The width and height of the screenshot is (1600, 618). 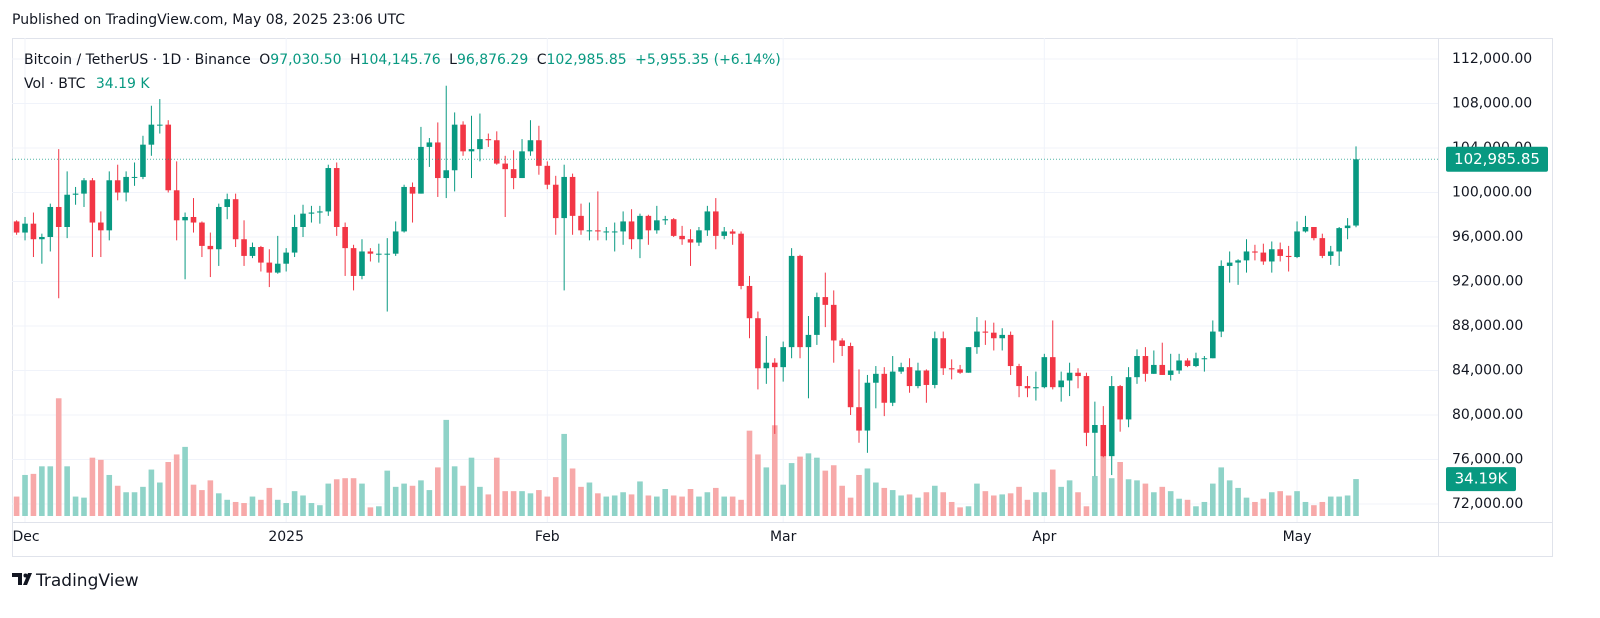 What do you see at coordinates (1487, 415) in the screenshot?
I see `y-tick-label: 80,000.00` at bounding box center [1487, 415].